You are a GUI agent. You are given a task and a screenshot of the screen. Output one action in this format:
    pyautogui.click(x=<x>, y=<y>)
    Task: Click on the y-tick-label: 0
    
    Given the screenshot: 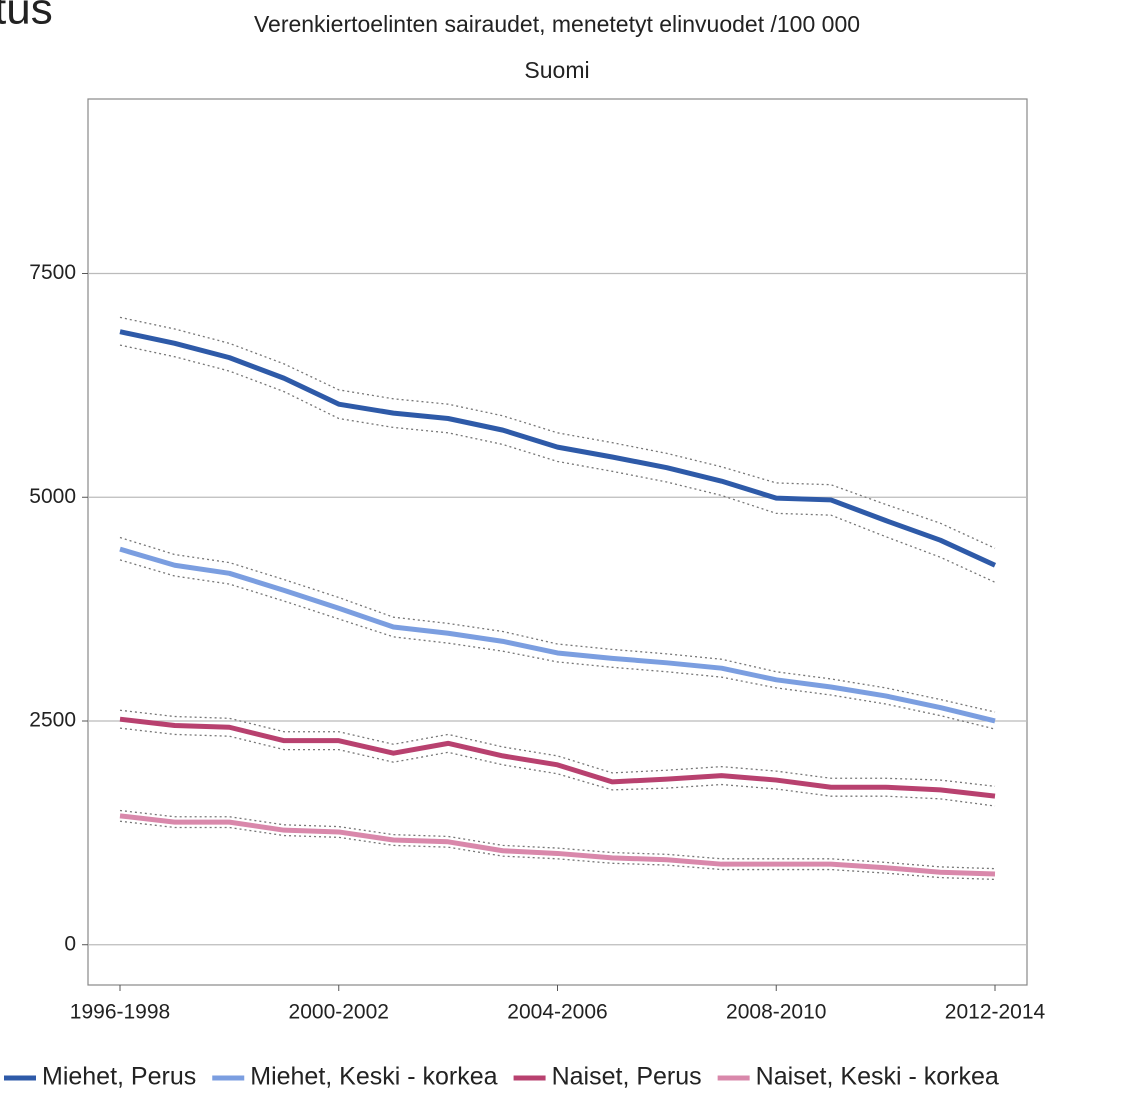 What is the action you would take?
    pyautogui.click(x=70, y=943)
    